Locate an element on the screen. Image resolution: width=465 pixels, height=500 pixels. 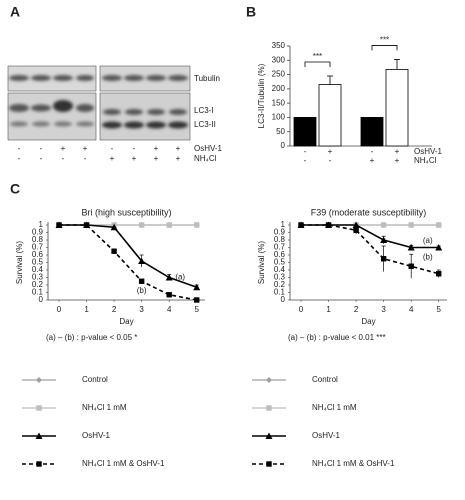
legend-label: Control is located at coordinates (325, 379).